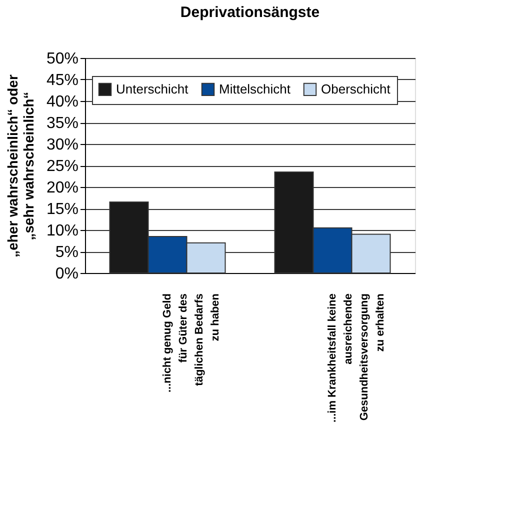 Image resolution: width=506 pixels, height=509 pixels. I want to click on legend-label: Unterschicht, so click(152, 88).